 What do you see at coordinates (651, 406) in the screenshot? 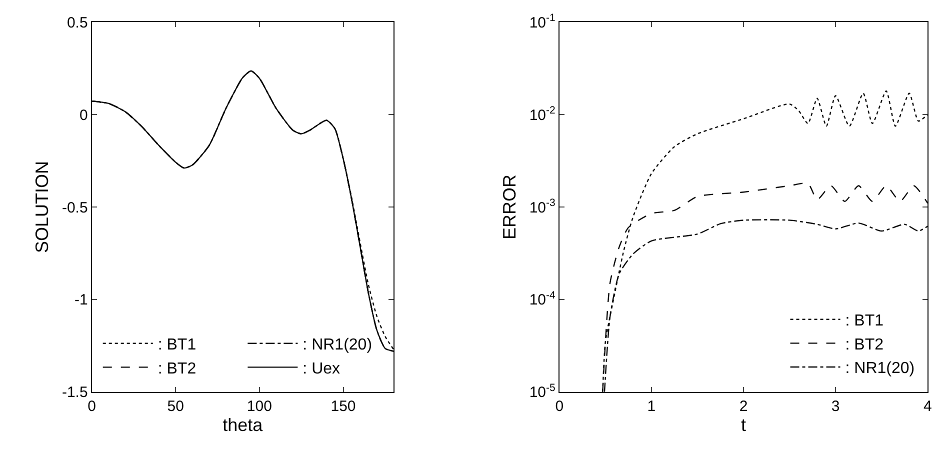
I see `x-tick-label: 1` at bounding box center [651, 406].